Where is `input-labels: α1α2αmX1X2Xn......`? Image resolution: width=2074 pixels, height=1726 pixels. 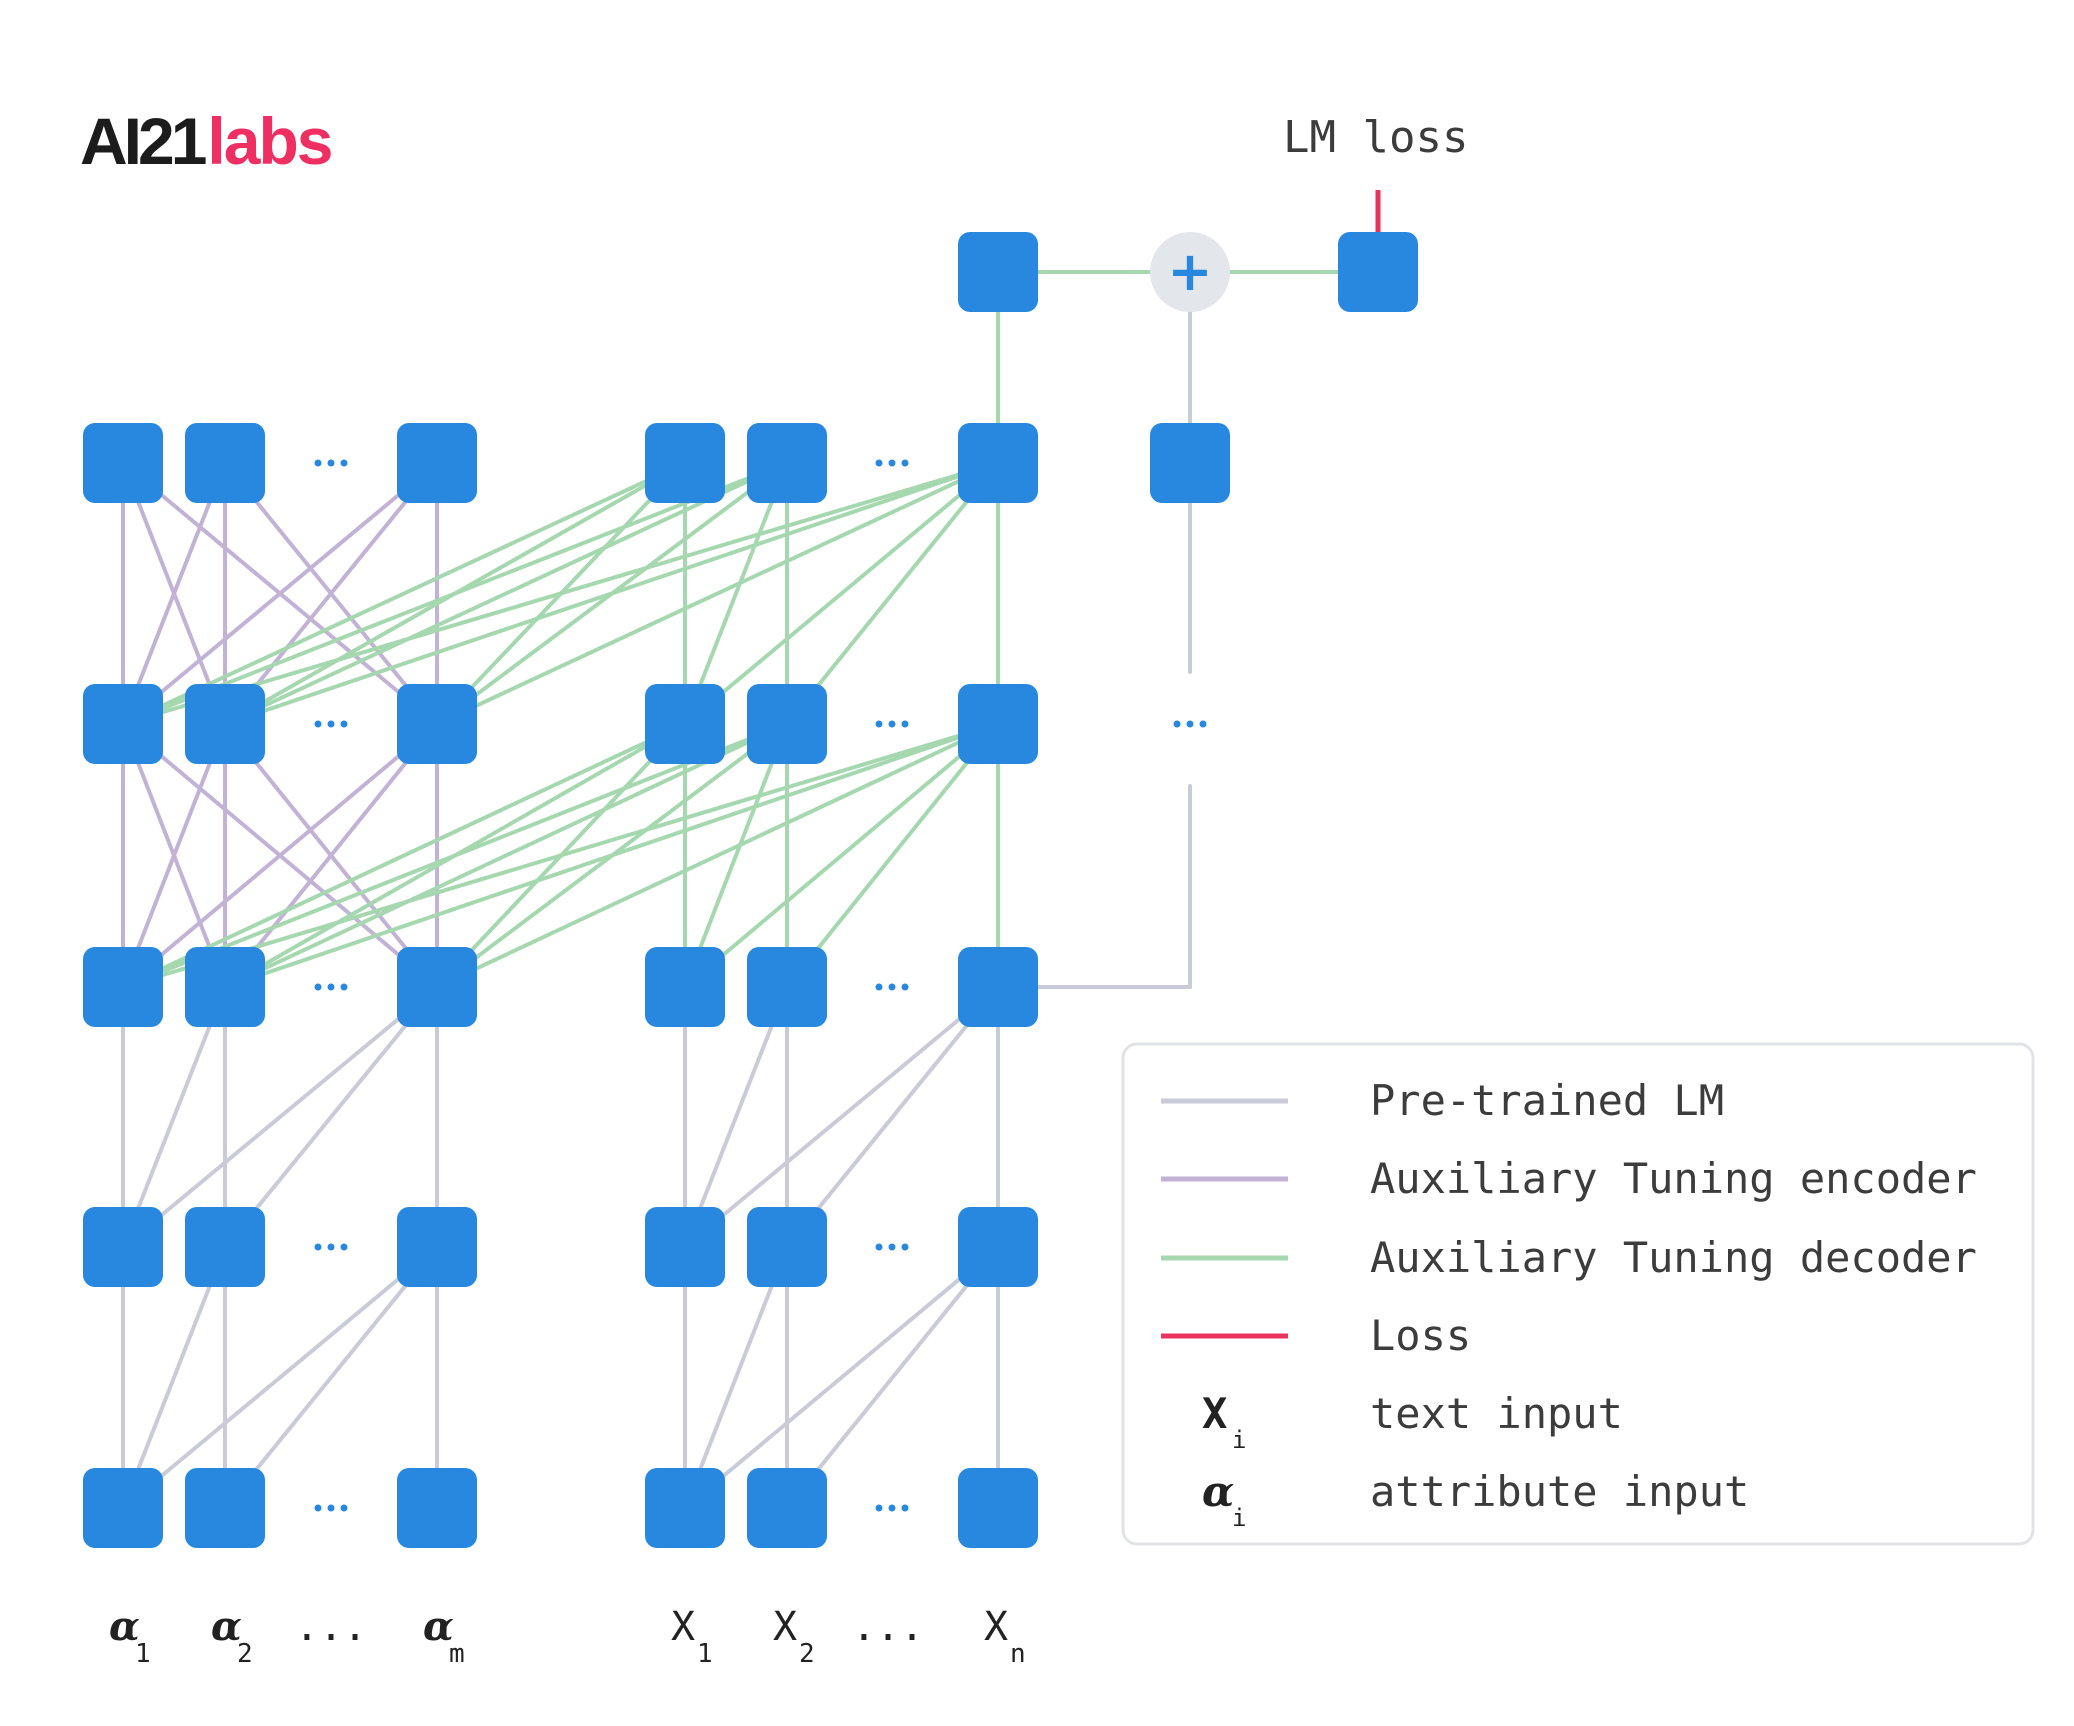 input-labels: α1α2αmX1X2Xn...... is located at coordinates (567, 1636).